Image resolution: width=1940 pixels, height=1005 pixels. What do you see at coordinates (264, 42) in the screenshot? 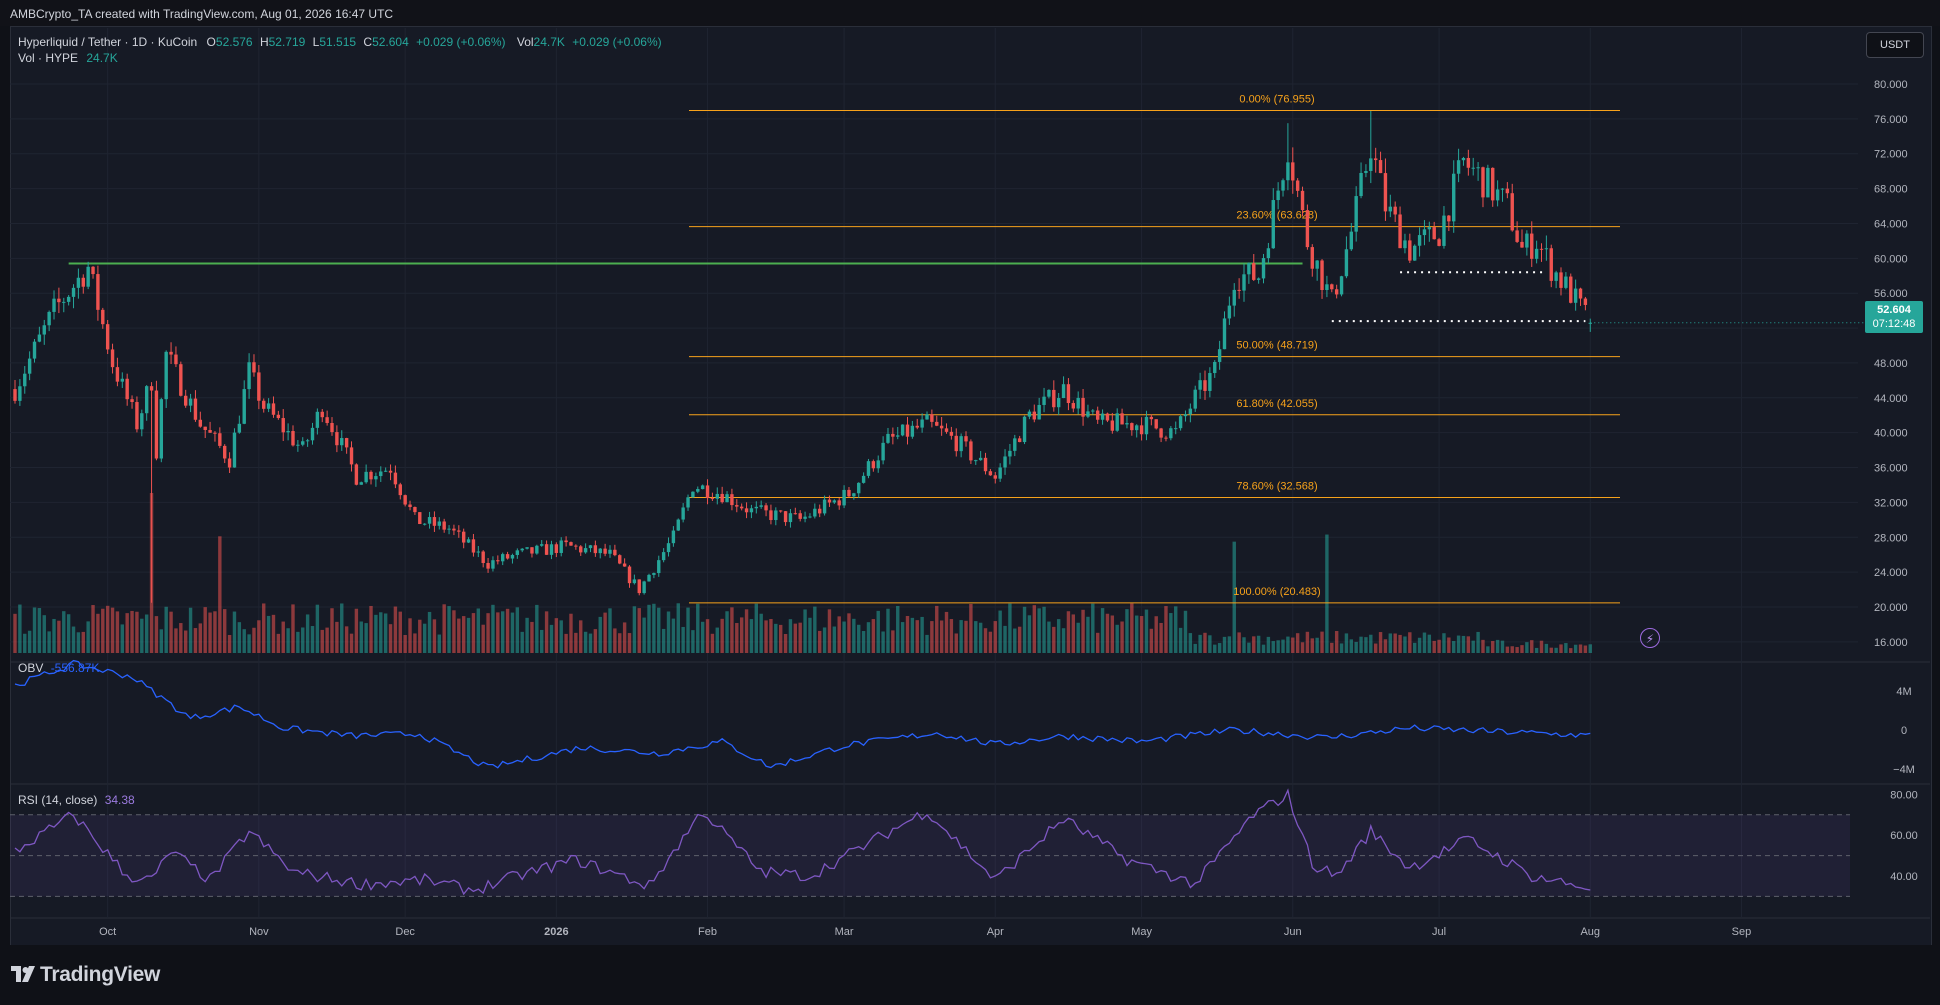
I see `high-label: H` at bounding box center [264, 42].